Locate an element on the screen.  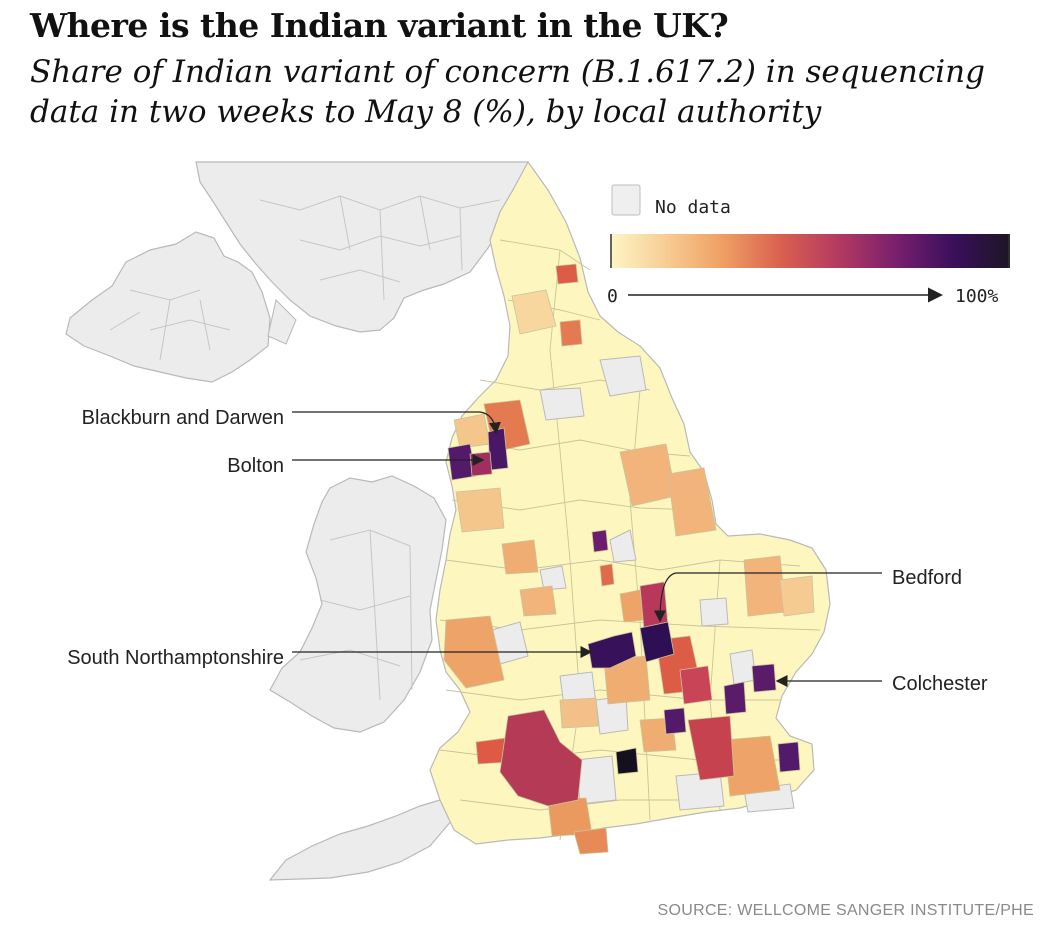
callout-colchester: Colchester is located at coordinates (881, 684).